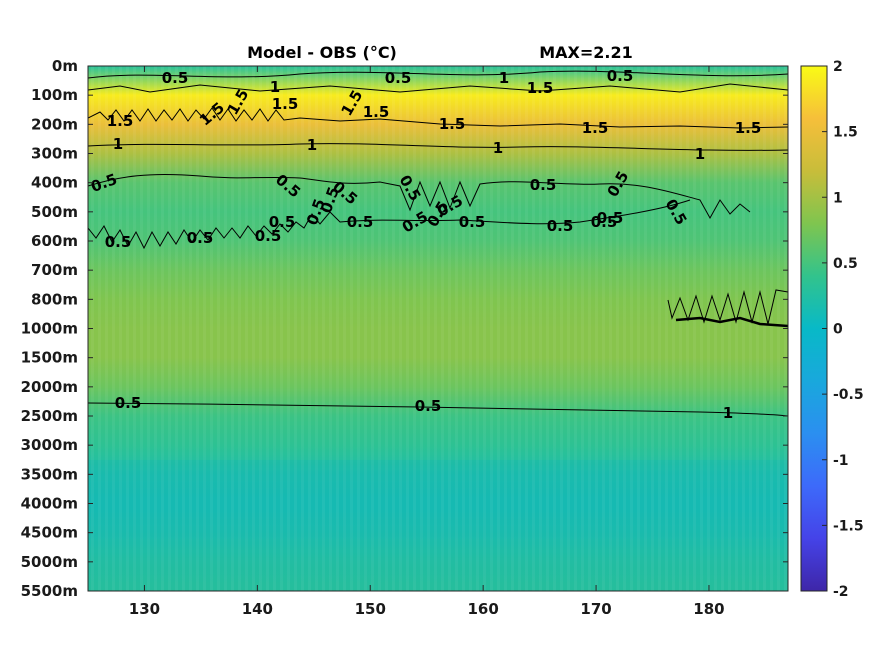 Image resolution: width=875 pixels, height=656 pixels. Describe the element at coordinates (54, 241) in the screenshot. I see `y-tick-label: 600m` at that location.